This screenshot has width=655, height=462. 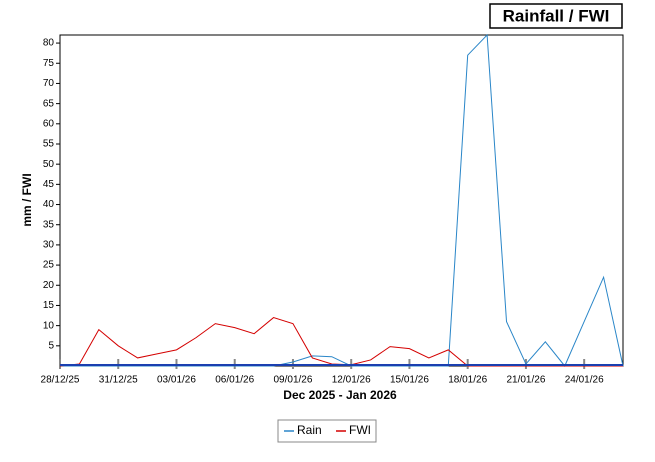 What do you see at coordinates (49, 265) in the screenshot?
I see `y-tick-label: 25` at bounding box center [49, 265].